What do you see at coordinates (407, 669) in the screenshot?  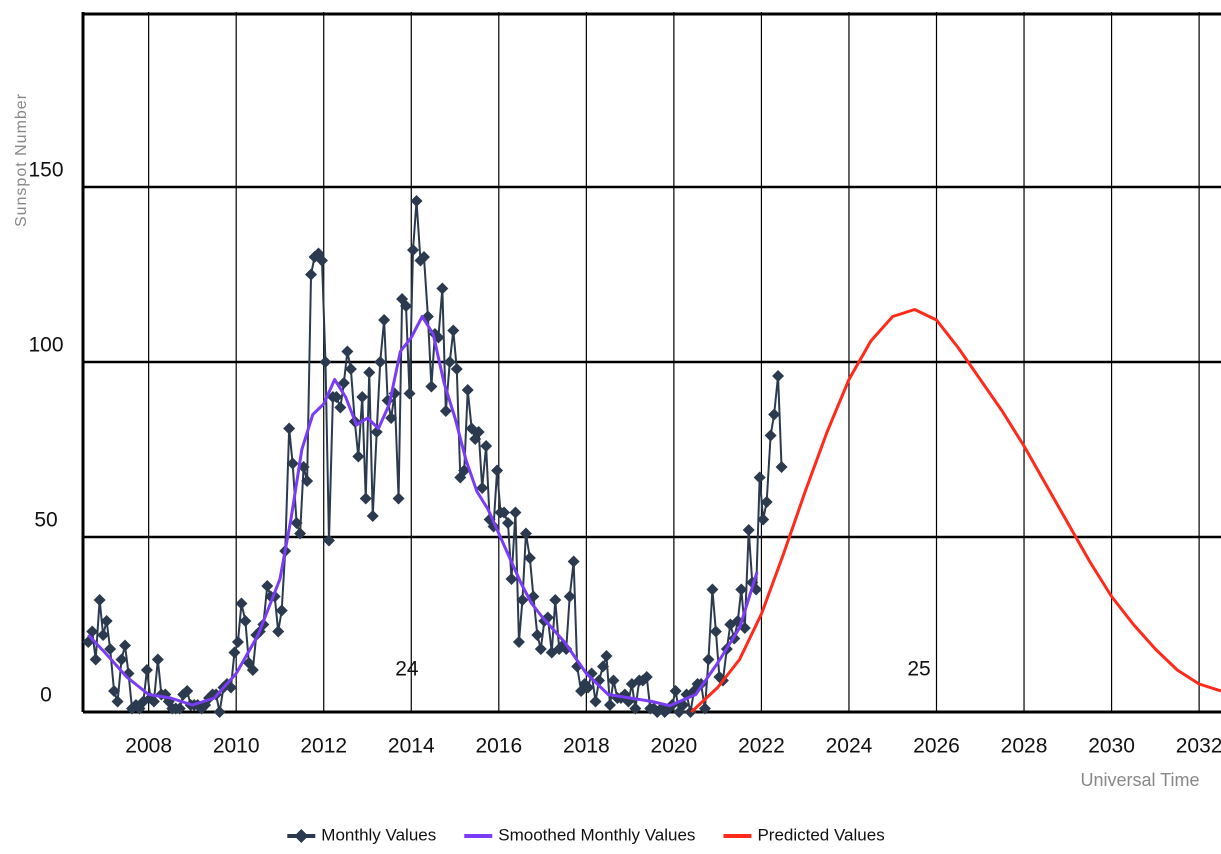 I see `annotation: 24` at bounding box center [407, 669].